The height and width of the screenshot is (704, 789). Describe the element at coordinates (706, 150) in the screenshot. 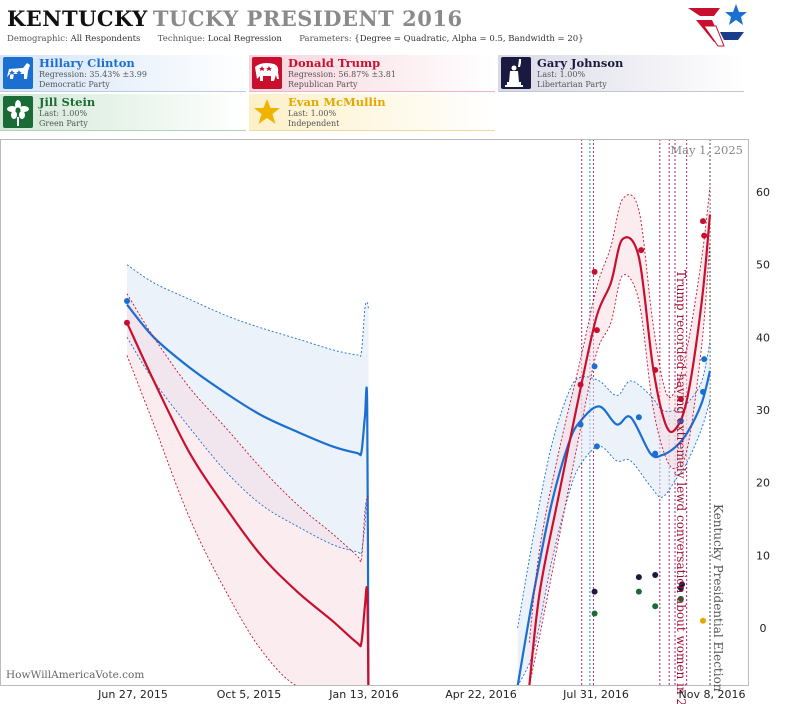

I see `date-label: May 1, 2025` at that location.